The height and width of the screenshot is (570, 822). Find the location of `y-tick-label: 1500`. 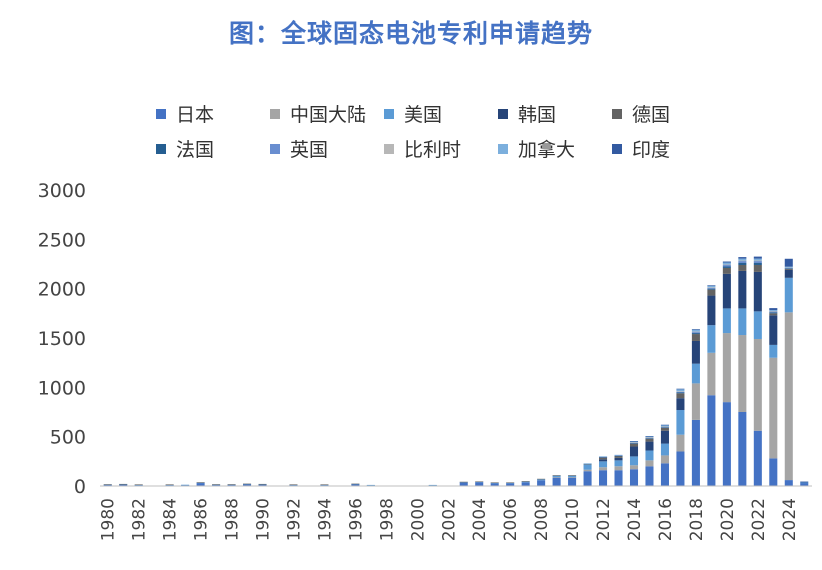

y-tick-label: 1500 is located at coordinates (62, 339).